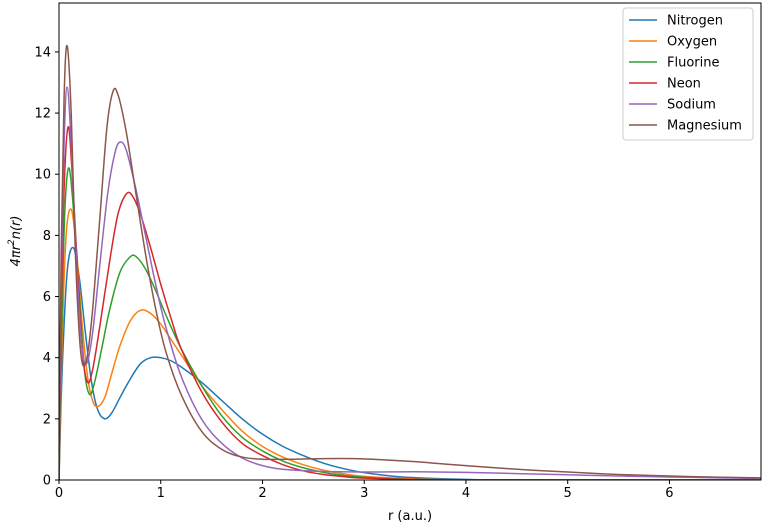 The height and width of the screenshot is (526, 775). Describe the element at coordinates (669, 493) in the screenshot. I see `x-tick-label: 6` at that location.